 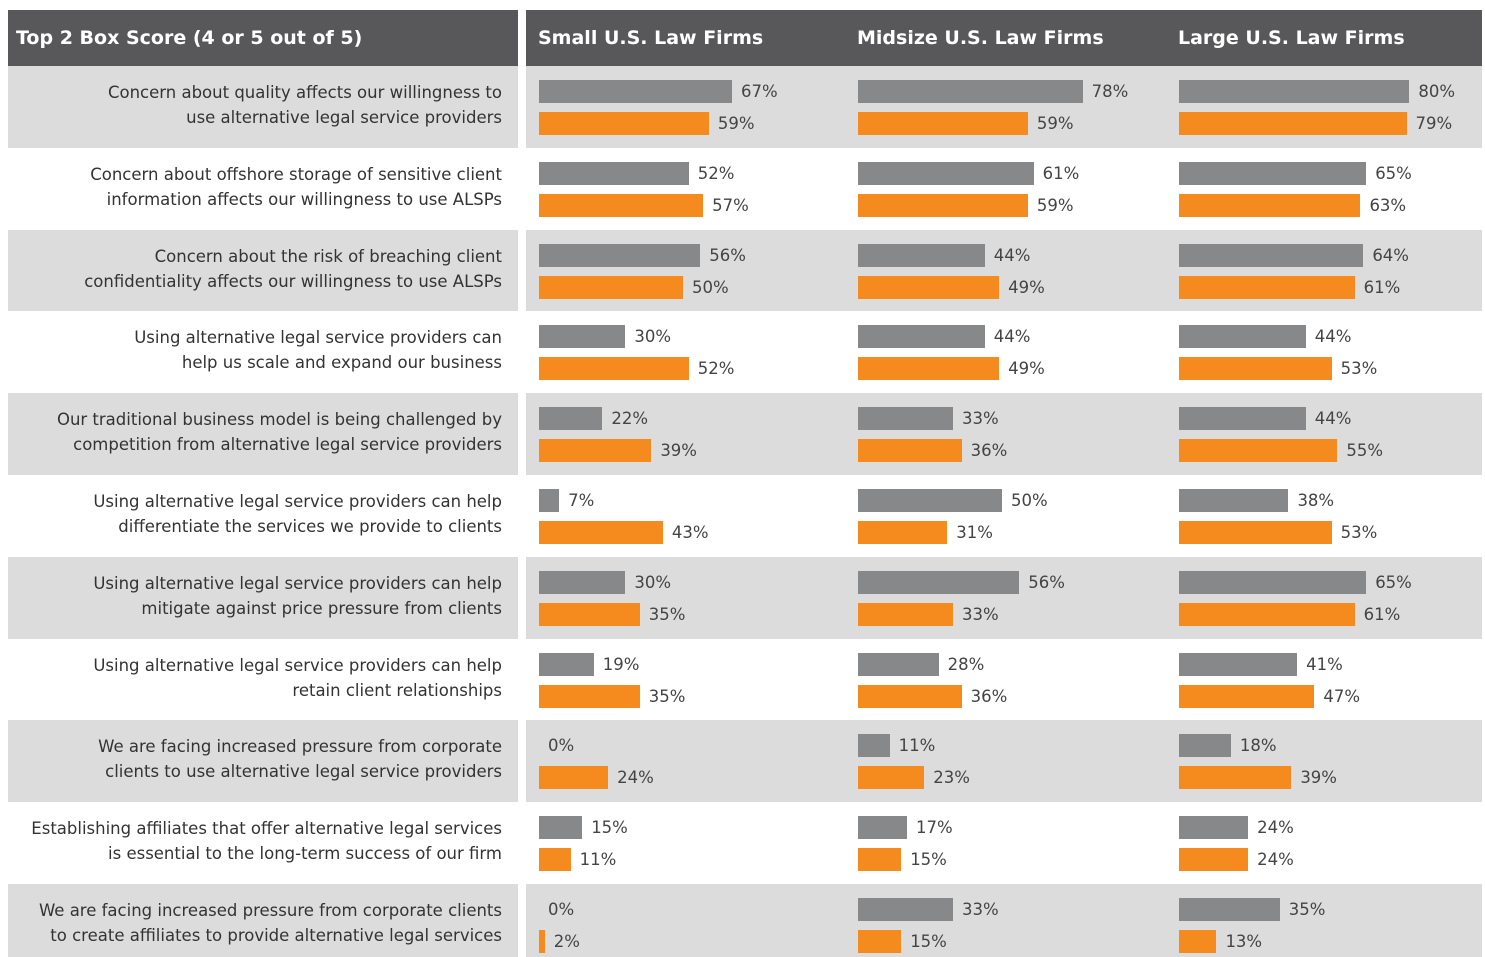 I want to click on category-label: help us scale and expand our business, so click(x=341, y=363).